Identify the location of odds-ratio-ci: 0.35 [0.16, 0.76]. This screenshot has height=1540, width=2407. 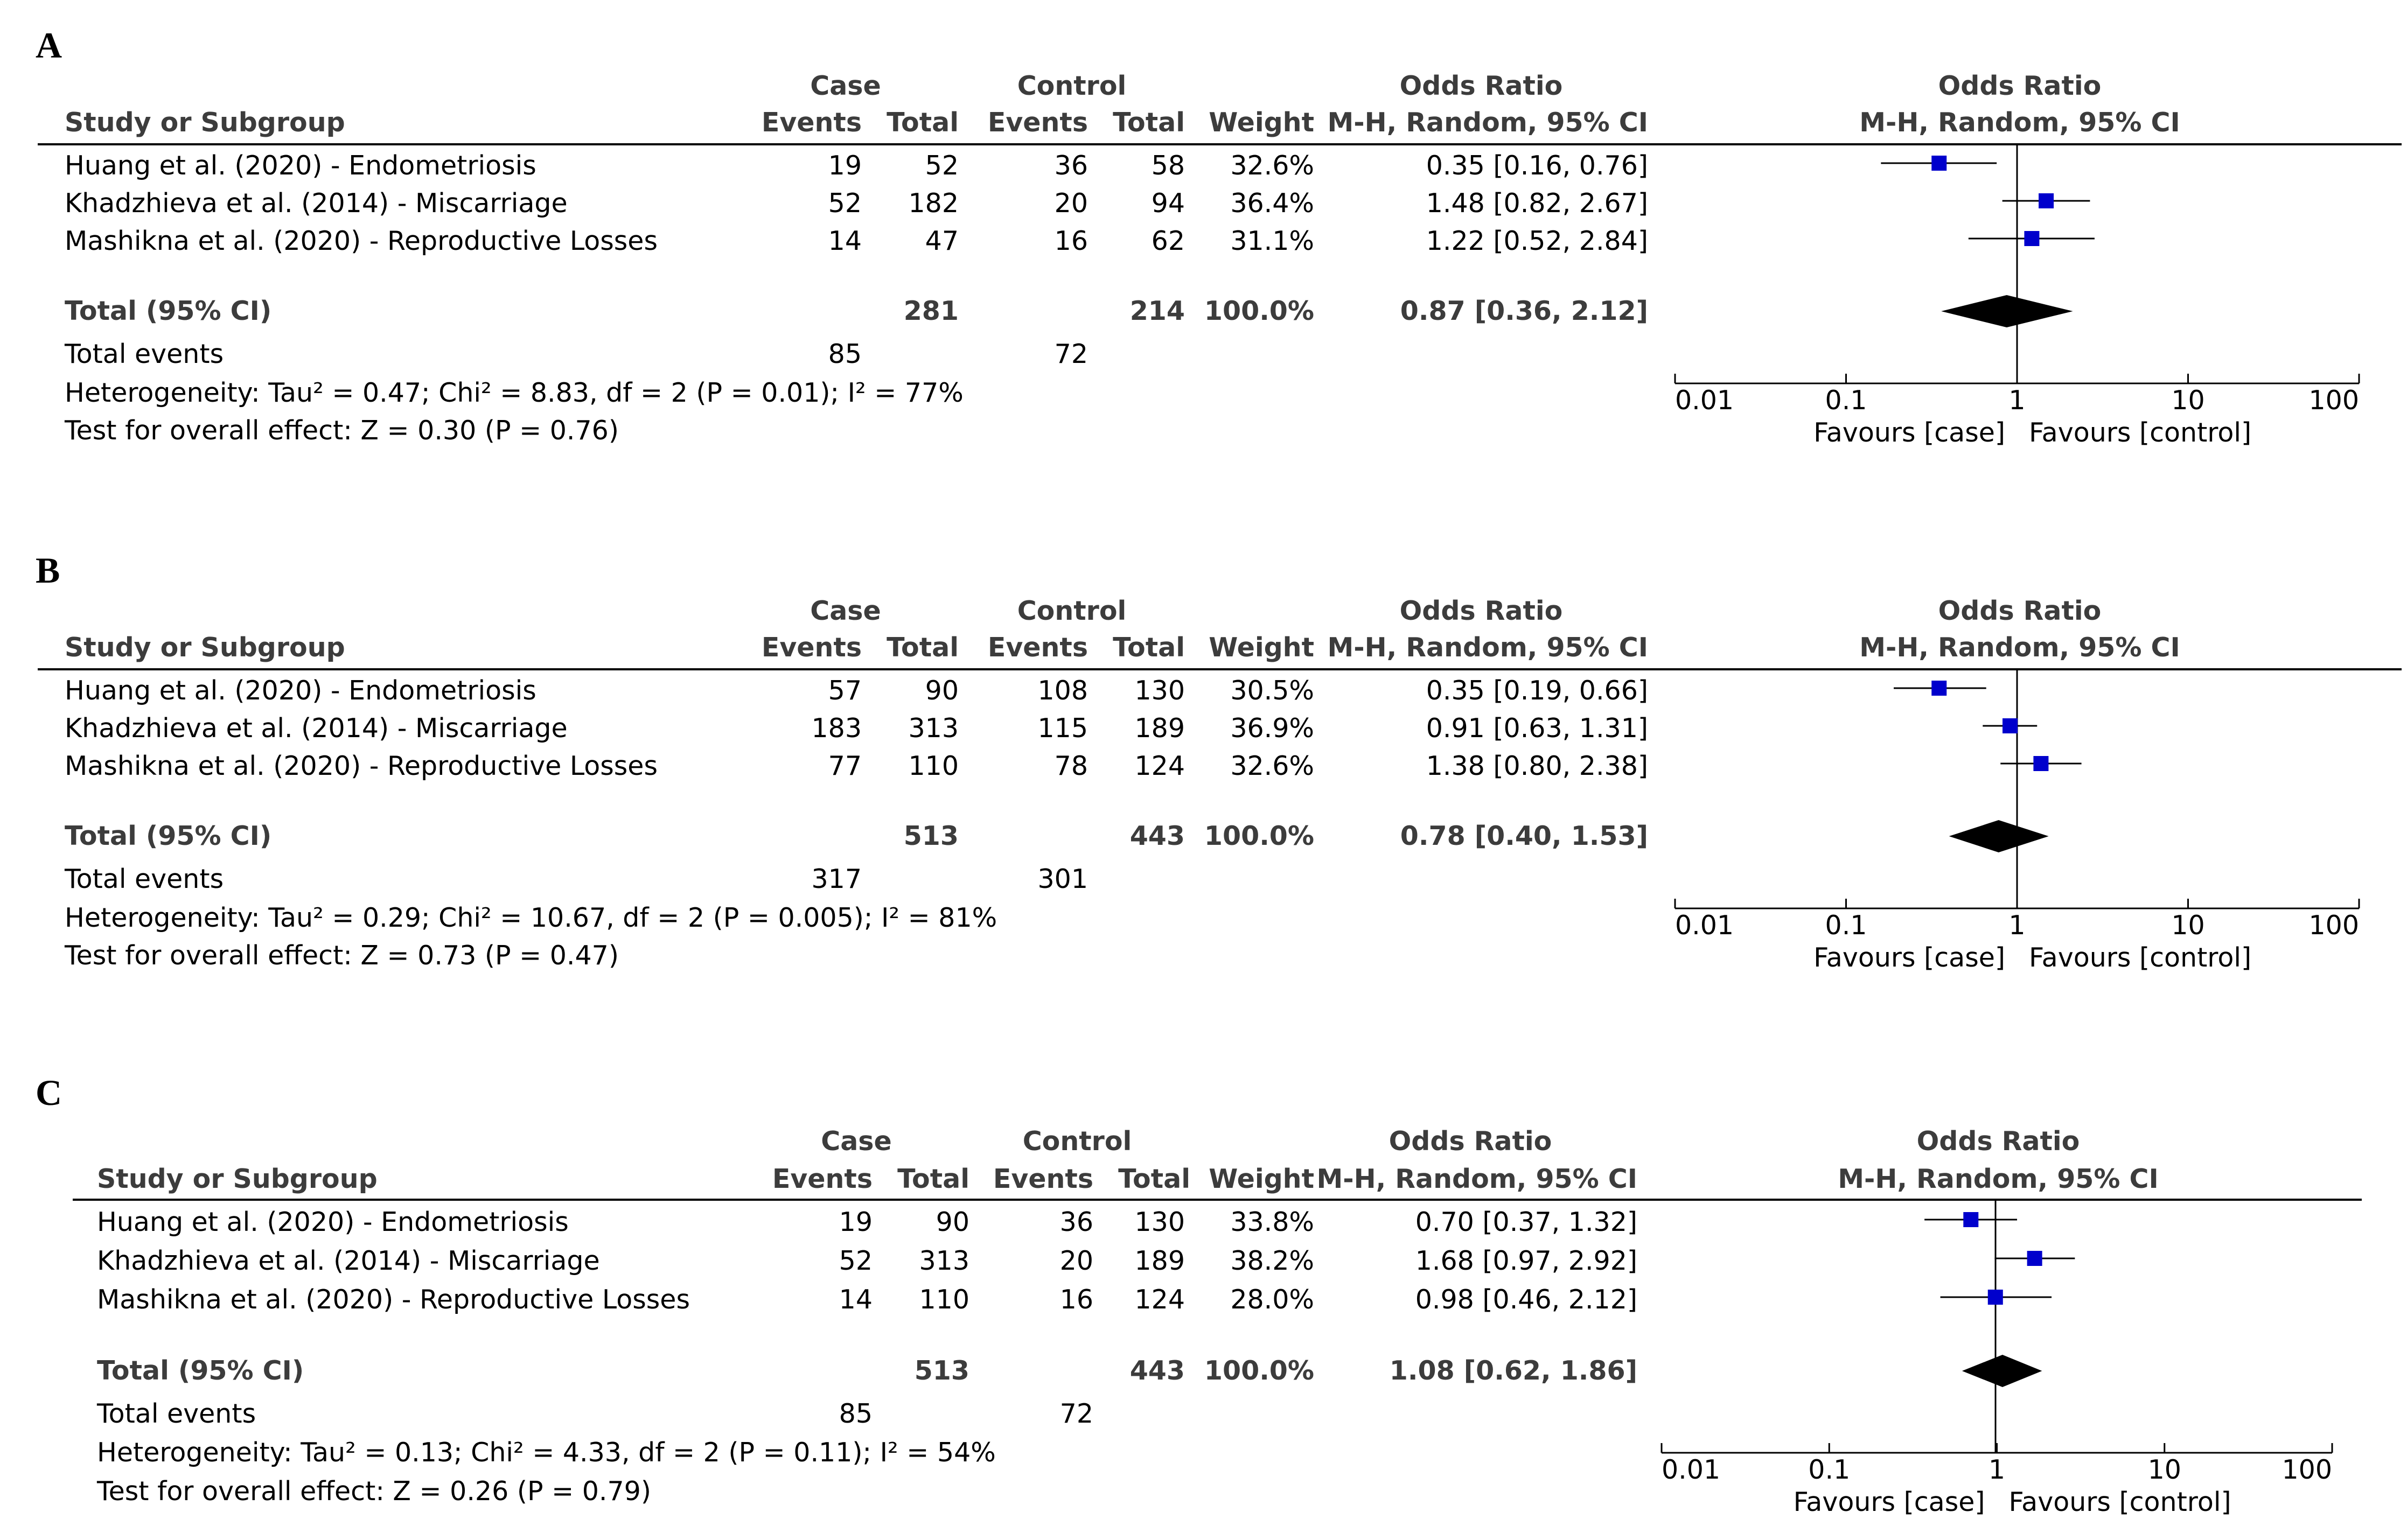
(1537, 165).